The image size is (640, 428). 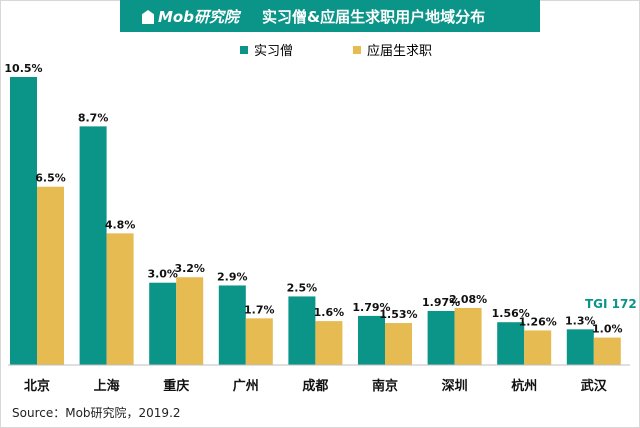 I want to click on legend-label-series-1: 实习僧, so click(x=274, y=51).